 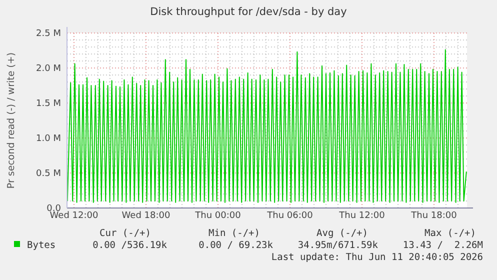 I want to click on x-tick-label: Wed 18:00, so click(x=146, y=216).